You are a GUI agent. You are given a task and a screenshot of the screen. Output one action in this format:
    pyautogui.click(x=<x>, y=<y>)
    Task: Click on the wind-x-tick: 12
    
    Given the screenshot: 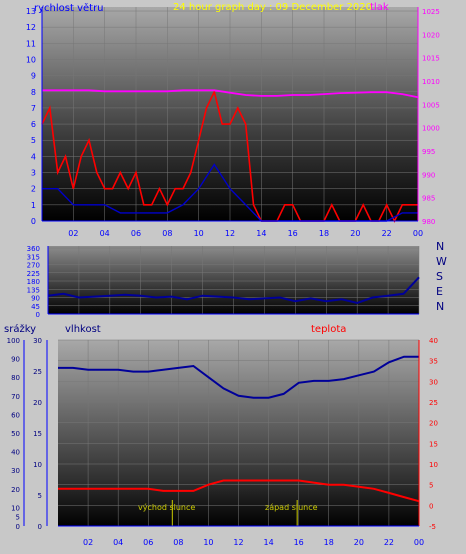 What is the action you would take?
    pyautogui.click(x=230, y=233)
    